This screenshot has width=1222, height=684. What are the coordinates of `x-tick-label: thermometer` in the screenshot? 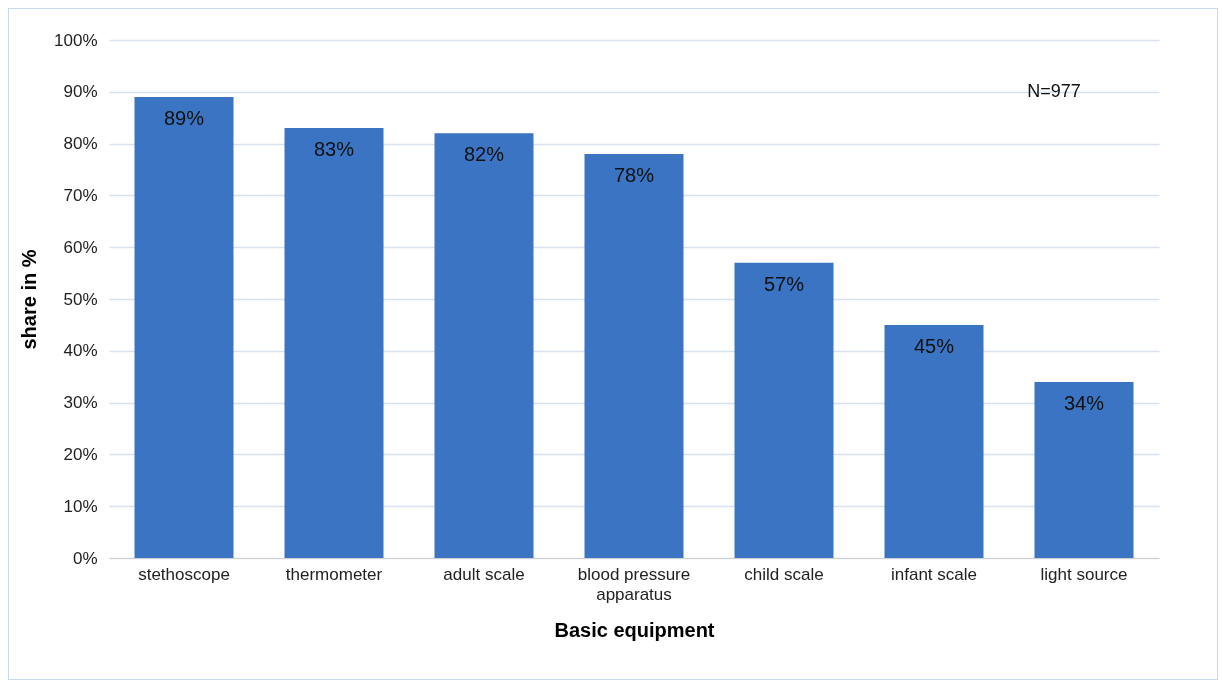 It's located at (334, 574).